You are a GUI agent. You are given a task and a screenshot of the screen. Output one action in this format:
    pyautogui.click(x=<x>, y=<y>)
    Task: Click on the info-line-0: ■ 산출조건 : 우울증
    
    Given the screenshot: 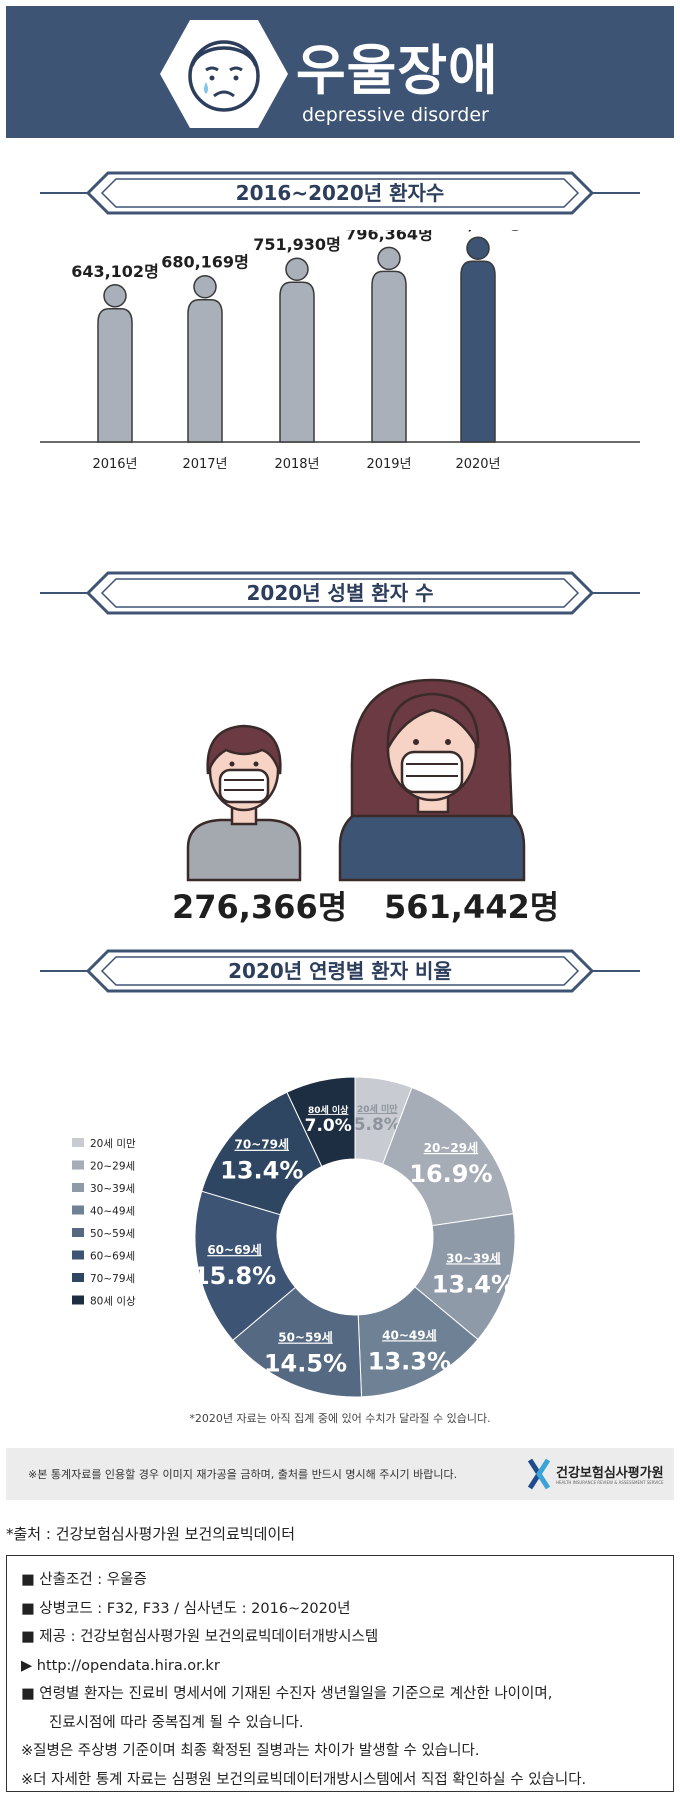 What is the action you would take?
    pyautogui.click(x=84, y=1580)
    